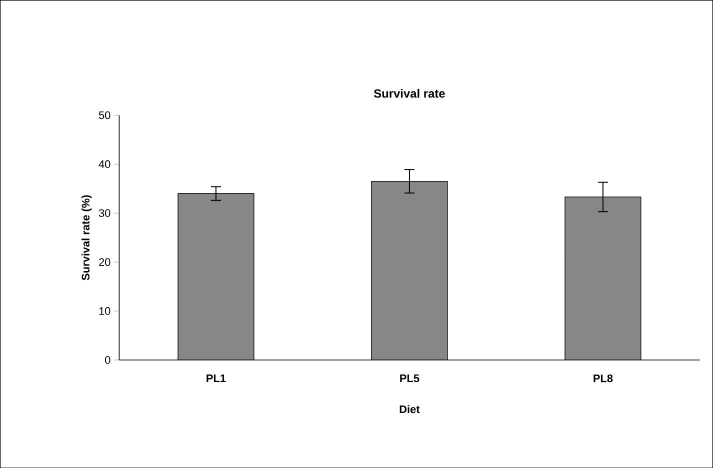 The image size is (713, 468). I want to click on x-tick-label: PL5, so click(410, 378).